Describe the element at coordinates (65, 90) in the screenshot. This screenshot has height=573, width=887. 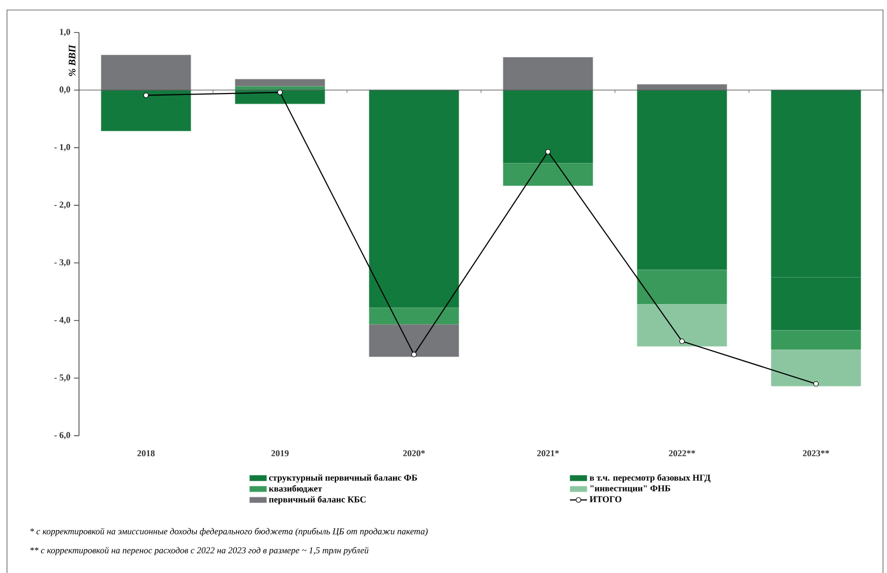
I see `y-tick-label: 0,0` at that location.